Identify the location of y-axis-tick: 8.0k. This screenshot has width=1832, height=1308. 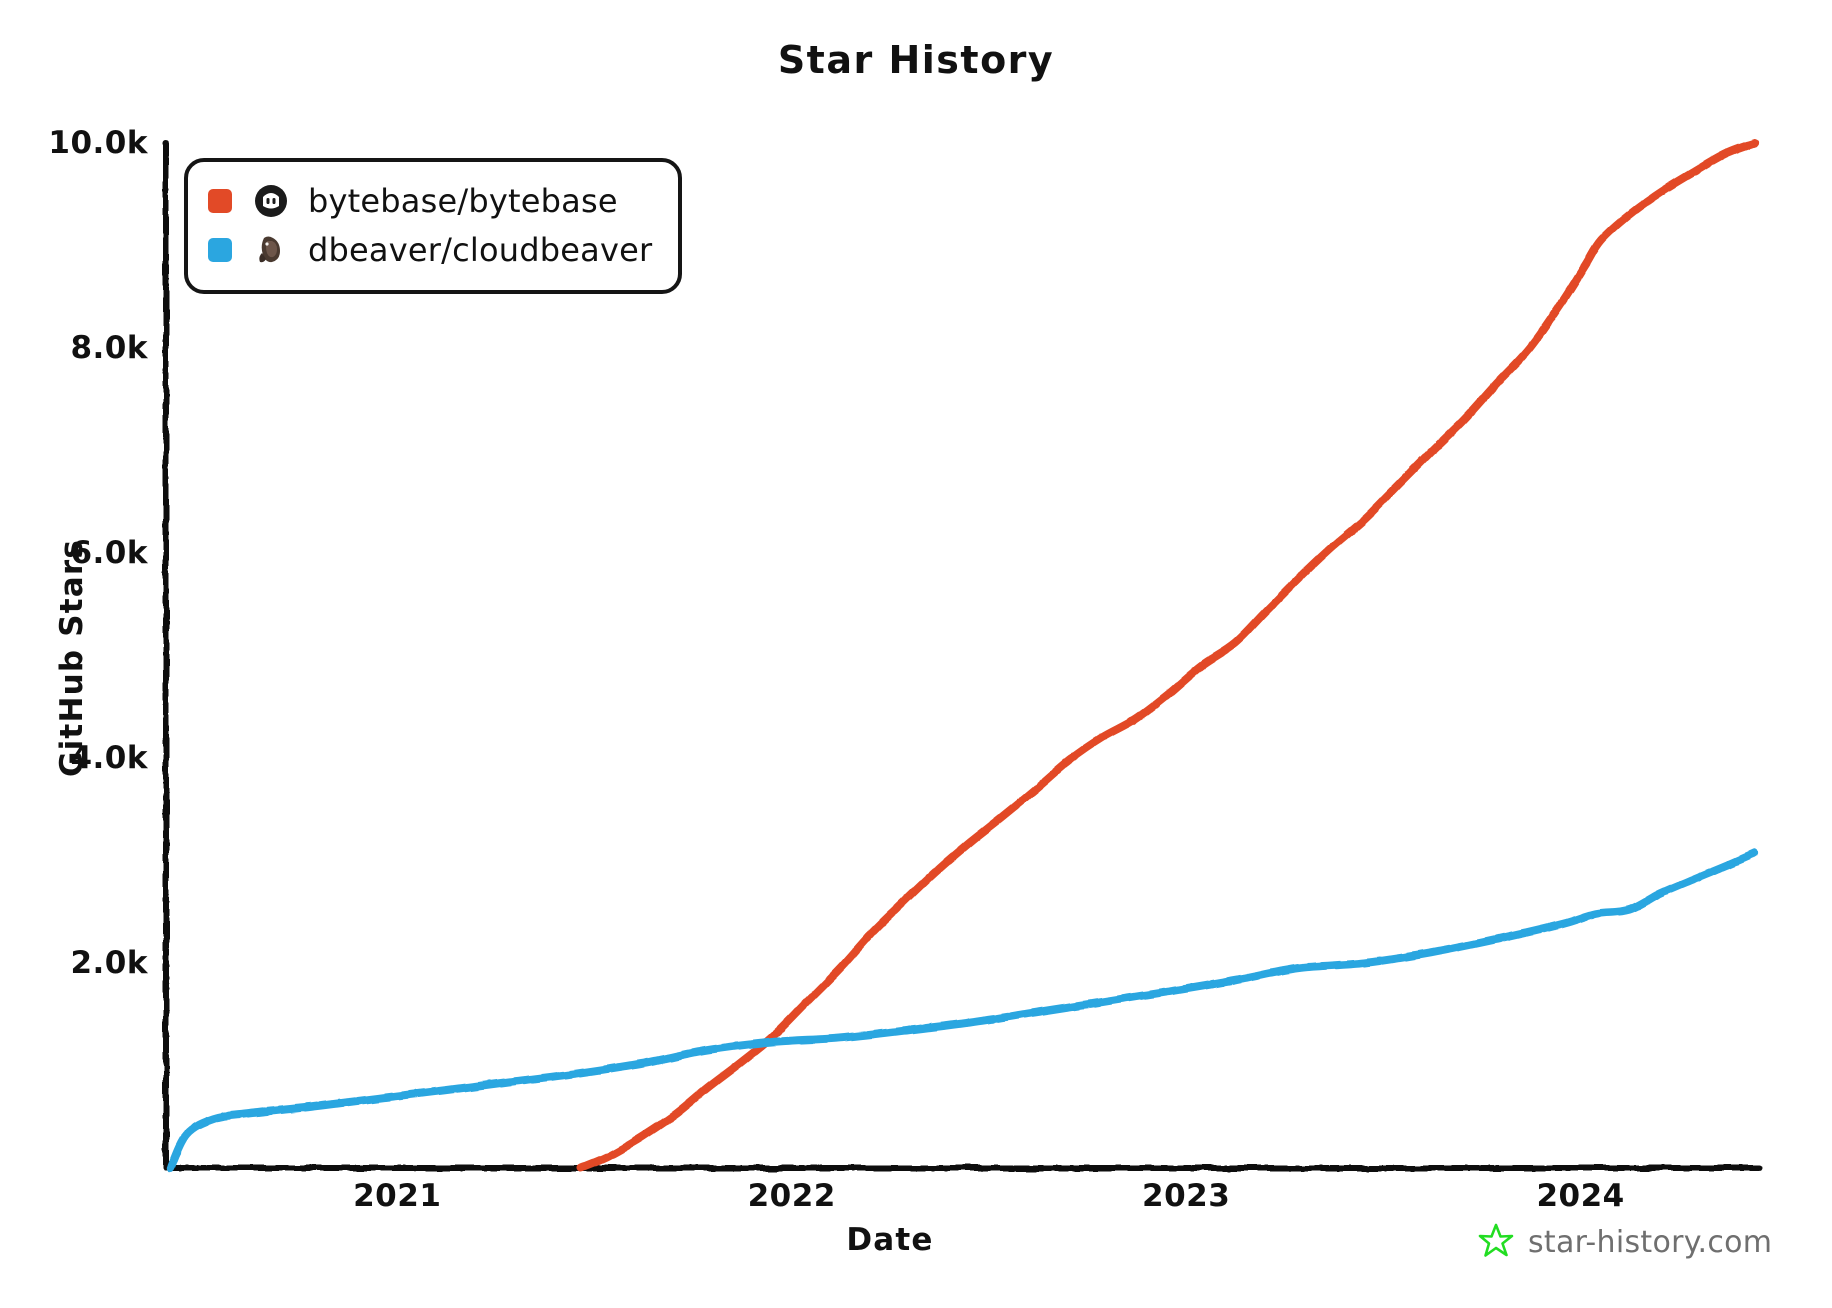
(109, 348).